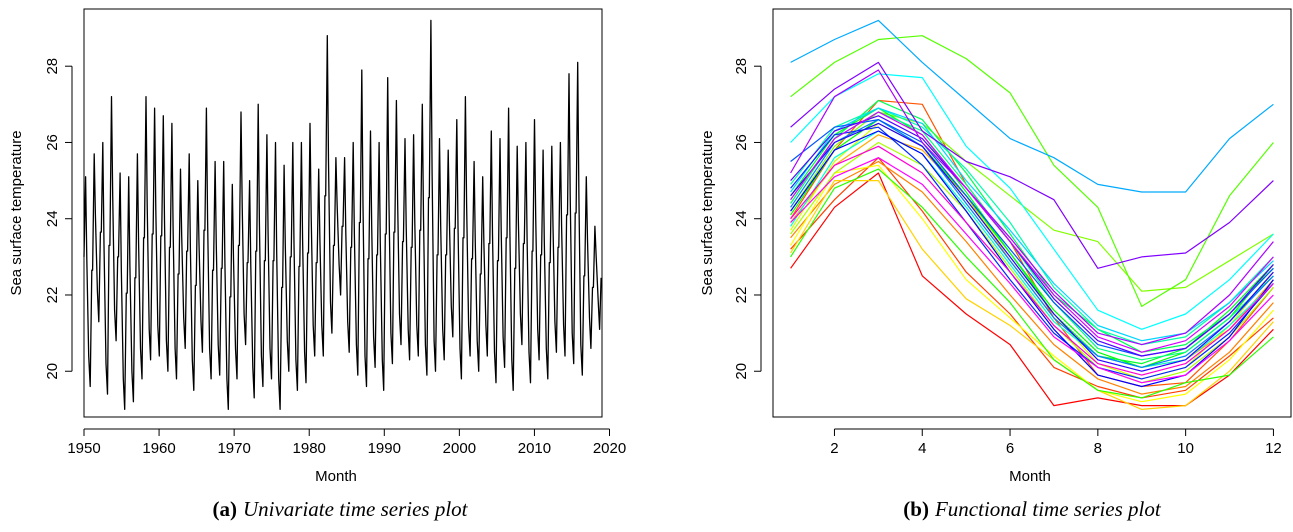 The width and height of the screenshot is (1293, 532). I want to click on caption-b: (b) Functional time series plot, so click(1032, 509).